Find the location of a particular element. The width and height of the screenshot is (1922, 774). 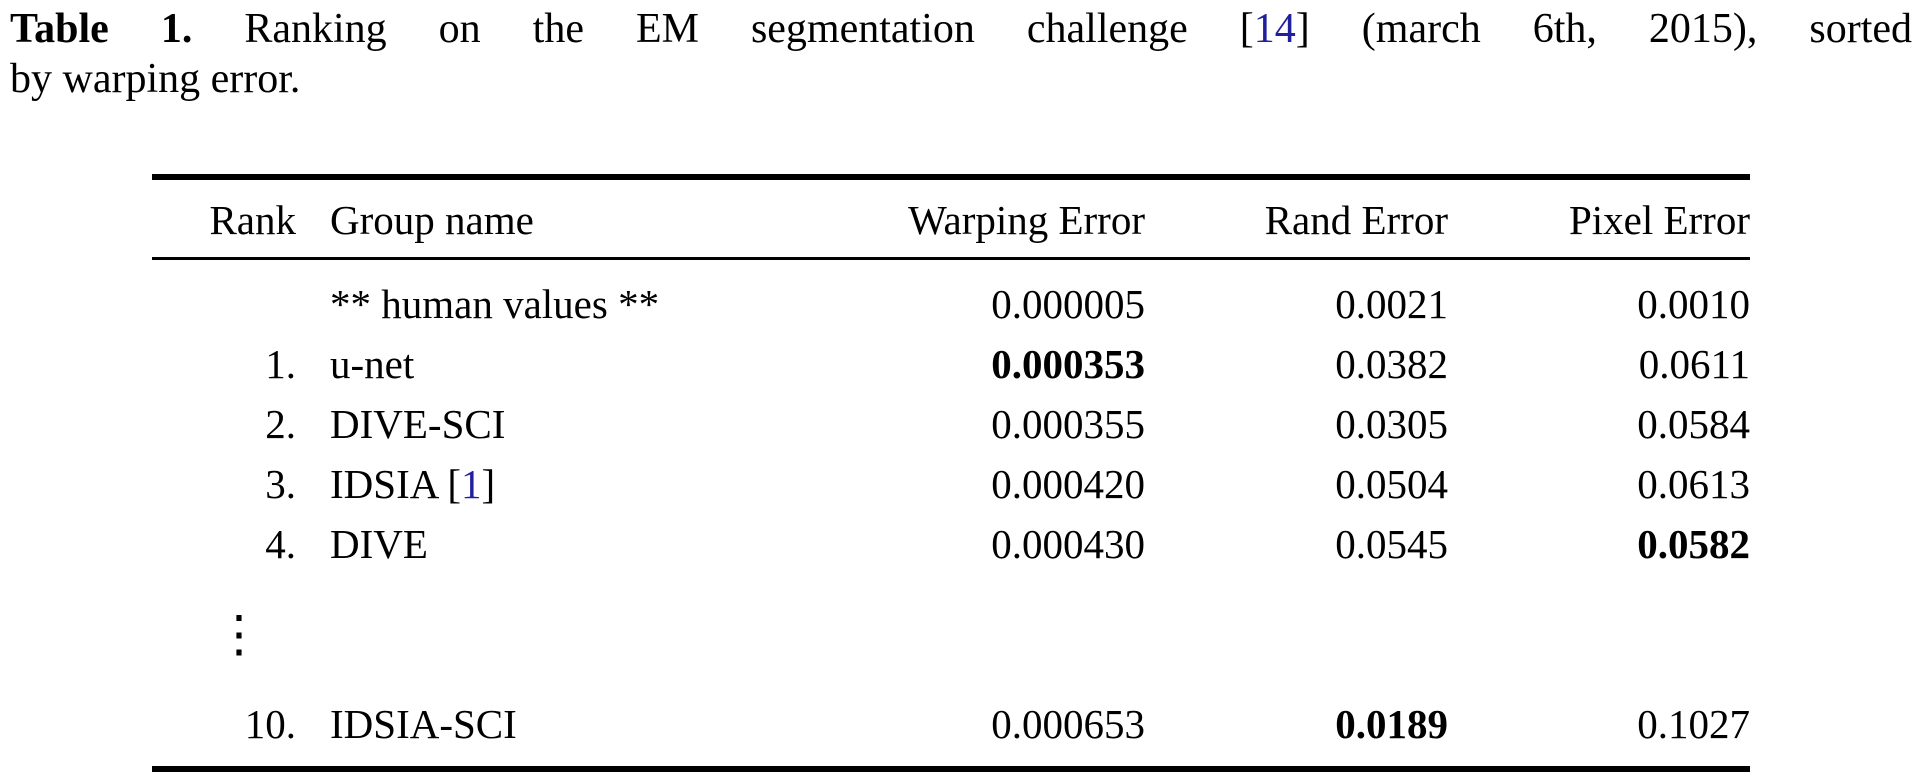

header-rank: Rank is located at coordinates (226, 218).